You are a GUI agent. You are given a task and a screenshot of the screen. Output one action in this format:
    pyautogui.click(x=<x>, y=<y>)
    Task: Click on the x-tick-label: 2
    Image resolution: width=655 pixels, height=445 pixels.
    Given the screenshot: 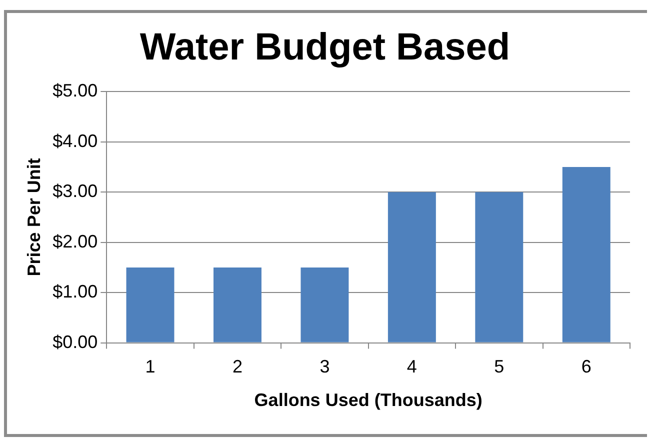 What is the action you would take?
    pyautogui.click(x=237, y=366)
    